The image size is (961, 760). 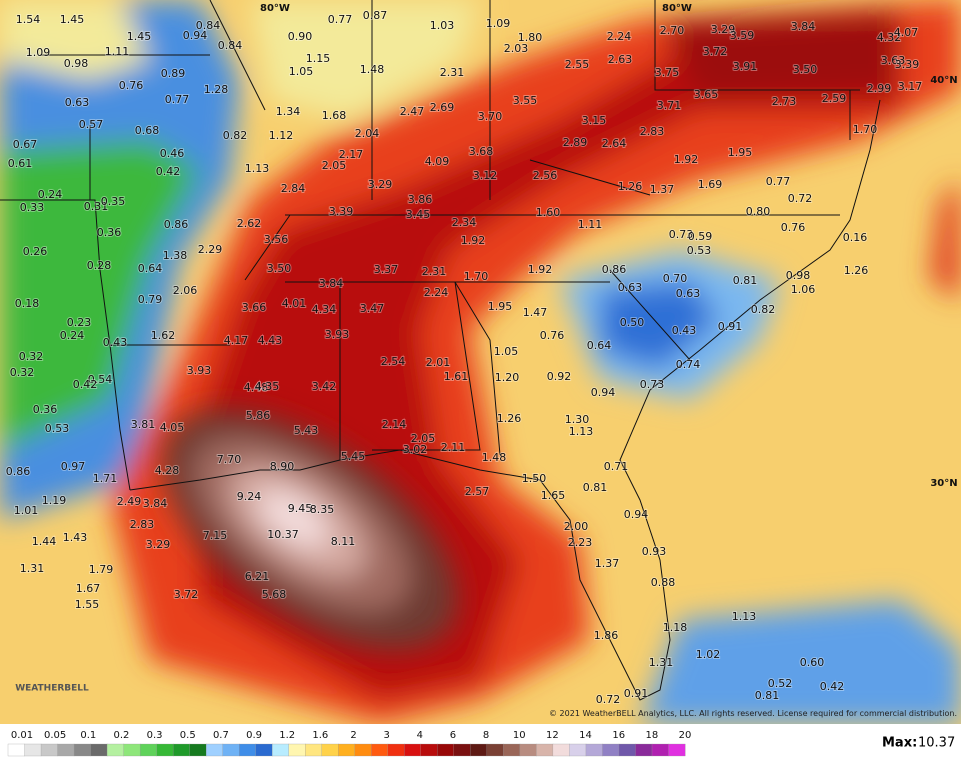 What do you see at coordinates (96, 206) in the screenshot?
I see `precip-label: 0.31` at bounding box center [96, 206].